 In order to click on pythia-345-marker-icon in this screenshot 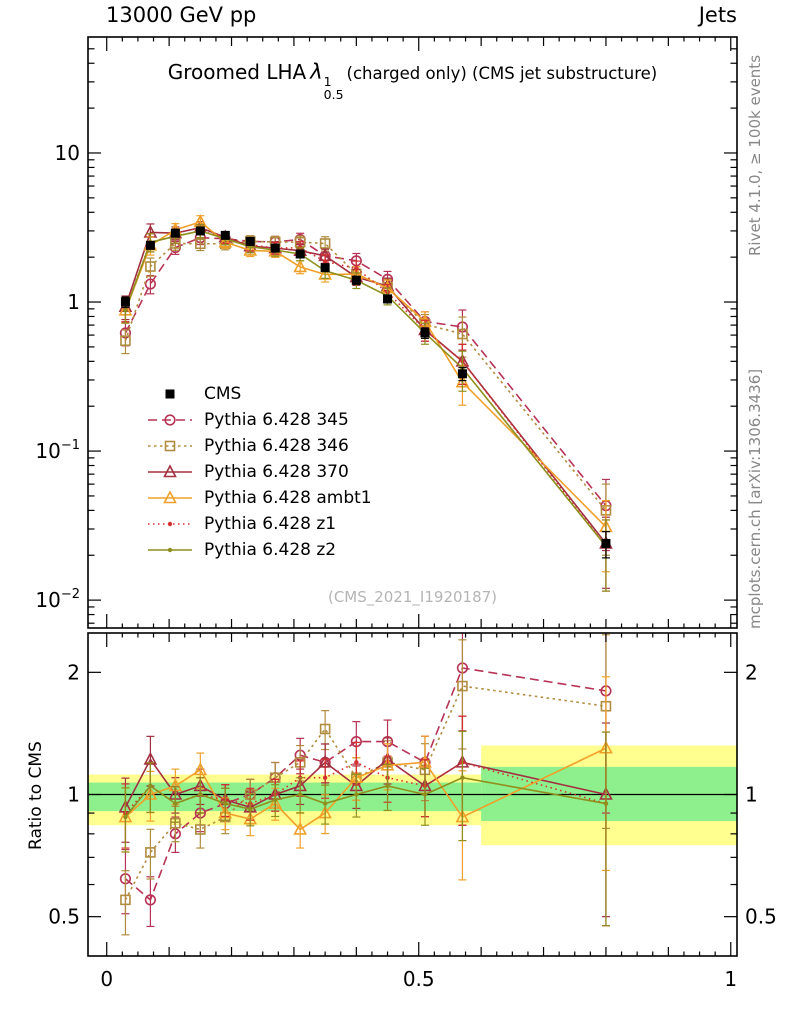, I will do `click(170, 420)`.